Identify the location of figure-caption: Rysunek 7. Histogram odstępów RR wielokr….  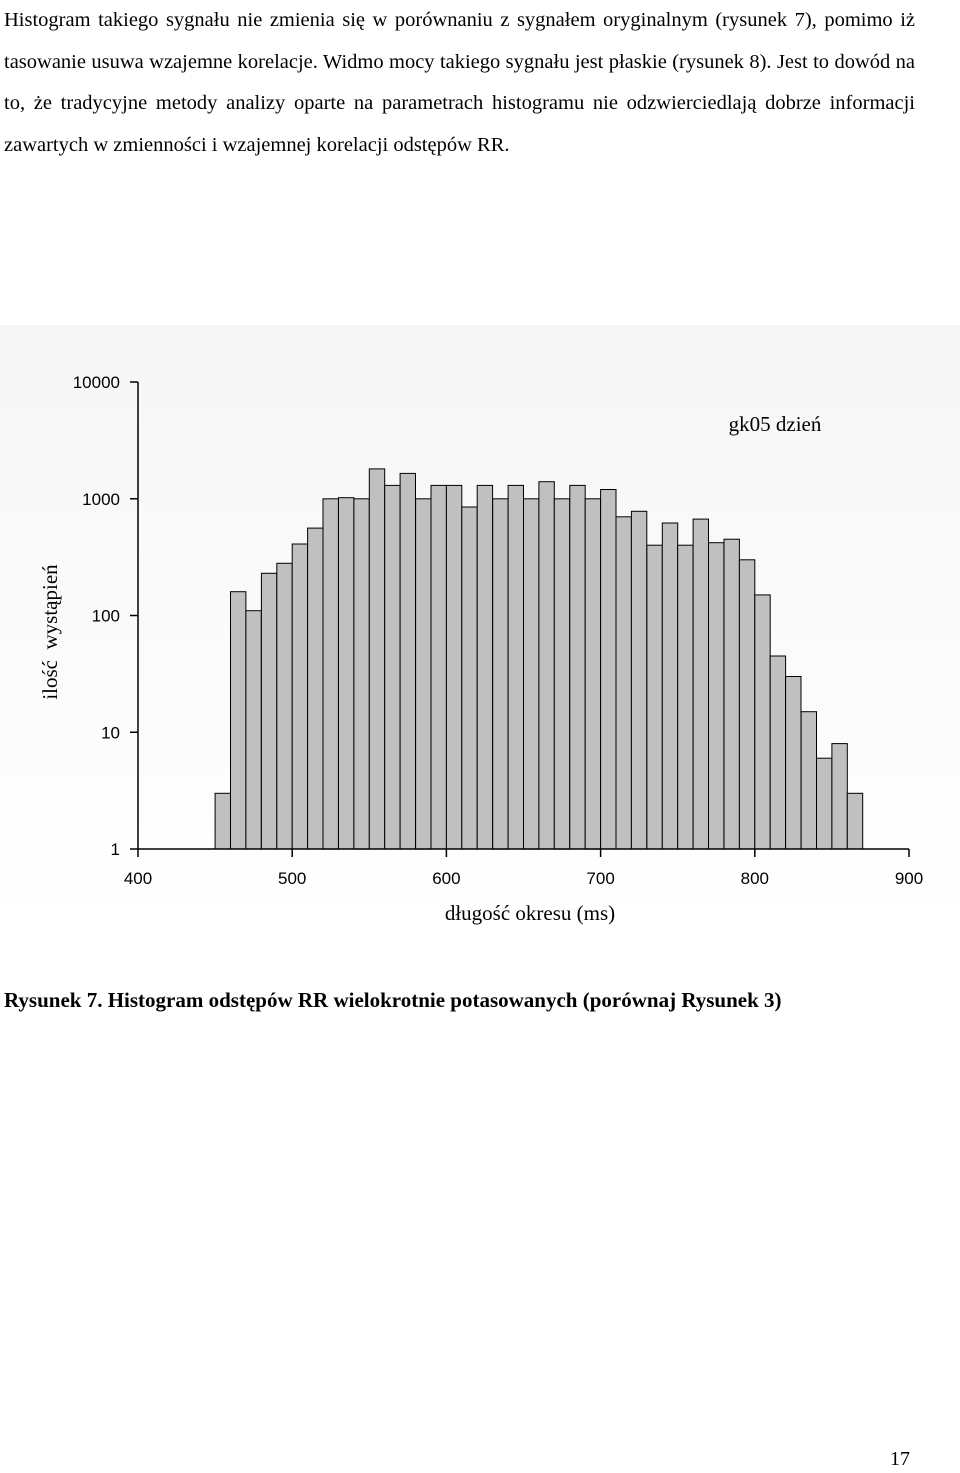
(393, 1000).